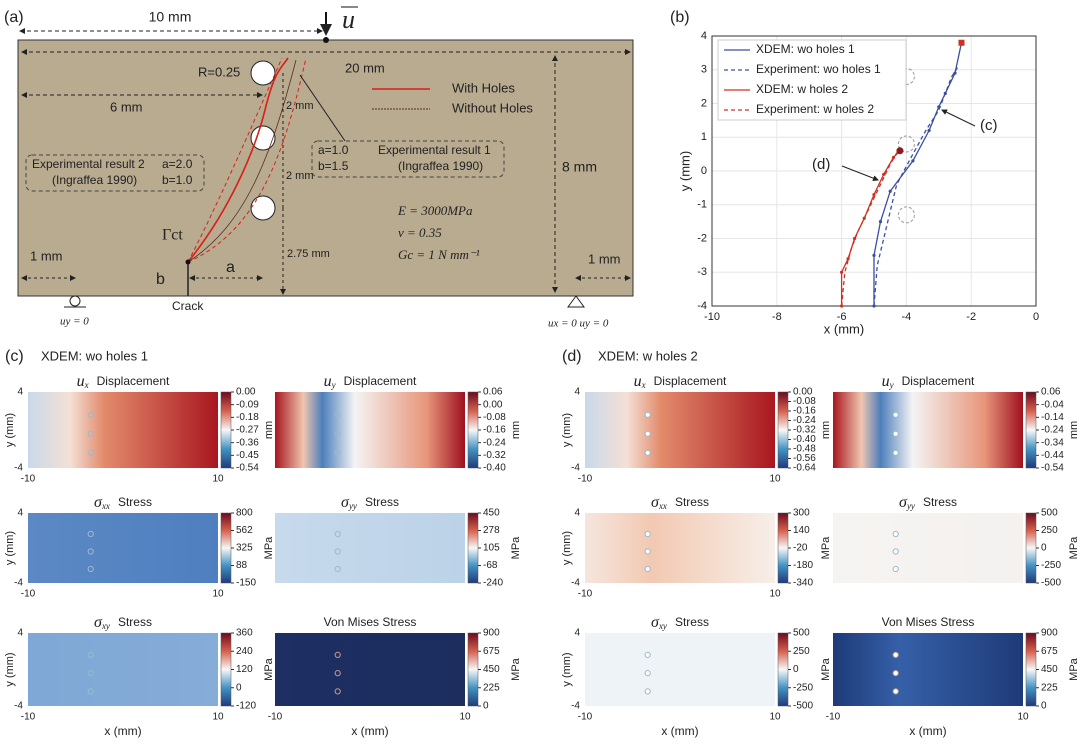 This screenshot has height=744, width=1080. I want to click on callout, so click(115, 173).